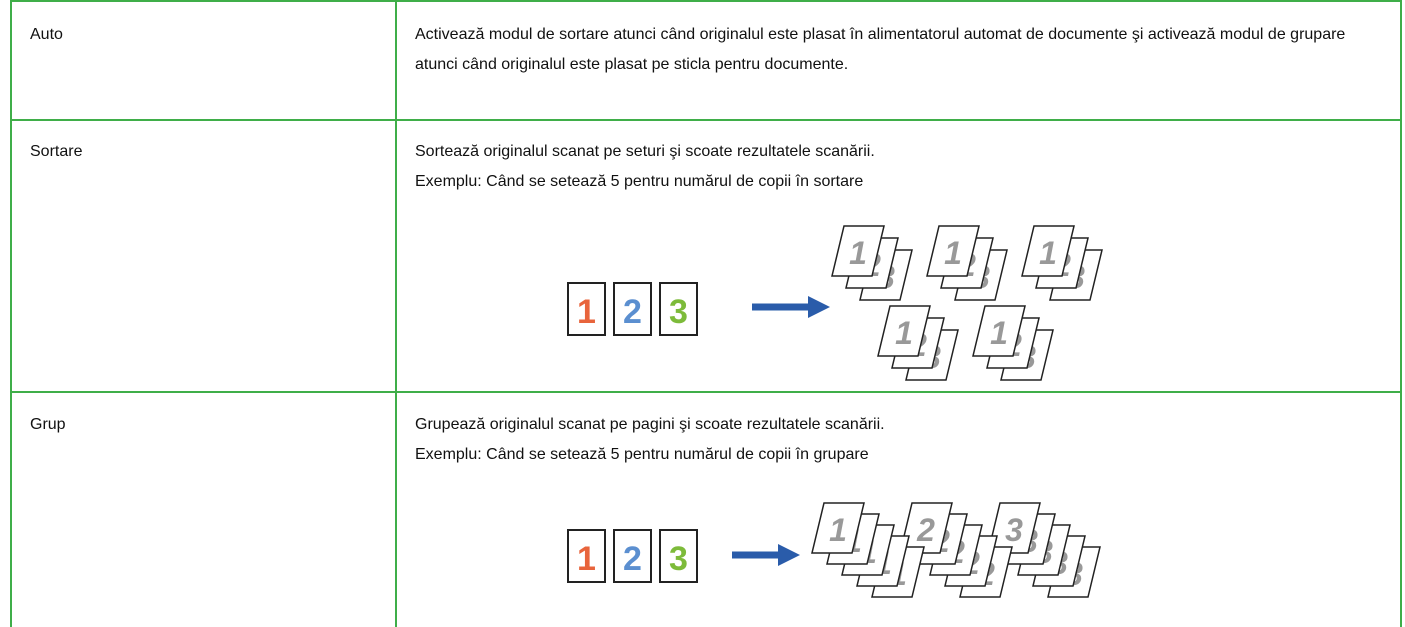  What do you see at coordinates (48, 424) in the screenshot?
I see `mode: Grup` at bounding box center [48, 424].